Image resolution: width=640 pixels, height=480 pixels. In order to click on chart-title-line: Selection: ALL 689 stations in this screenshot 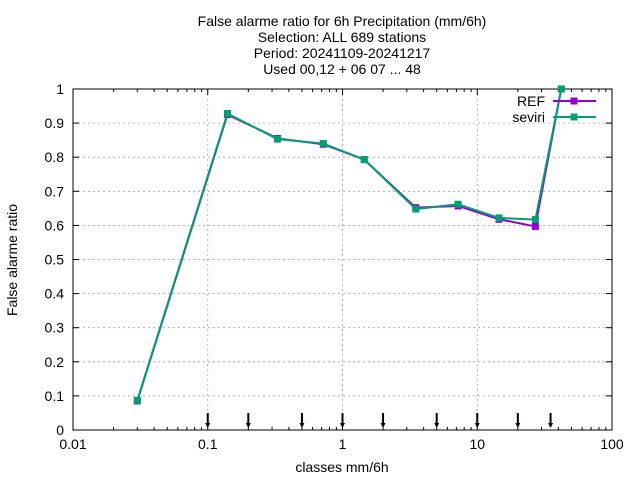, I will do `click(342, 37)`.